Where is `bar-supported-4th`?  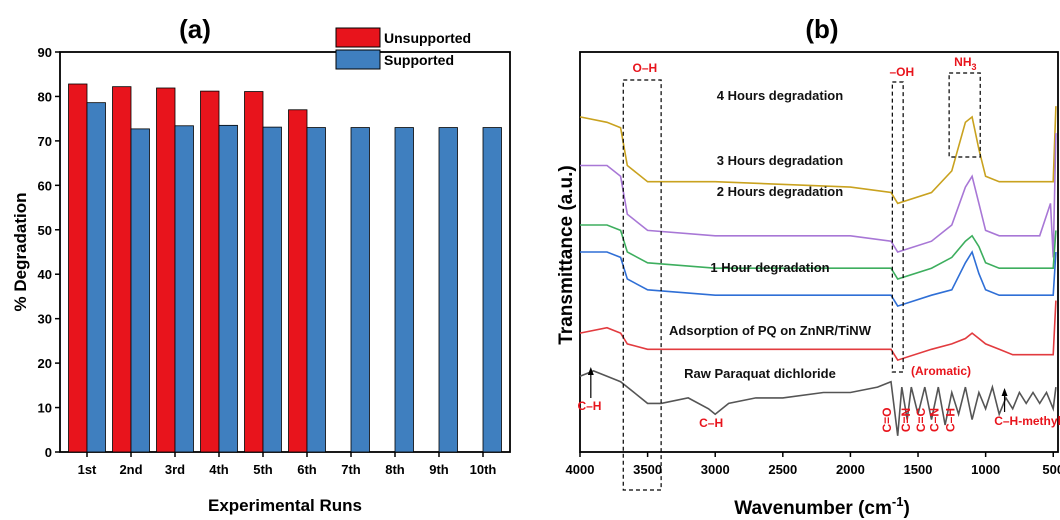
bar-supported-4th is located at coordinates (228, 288).